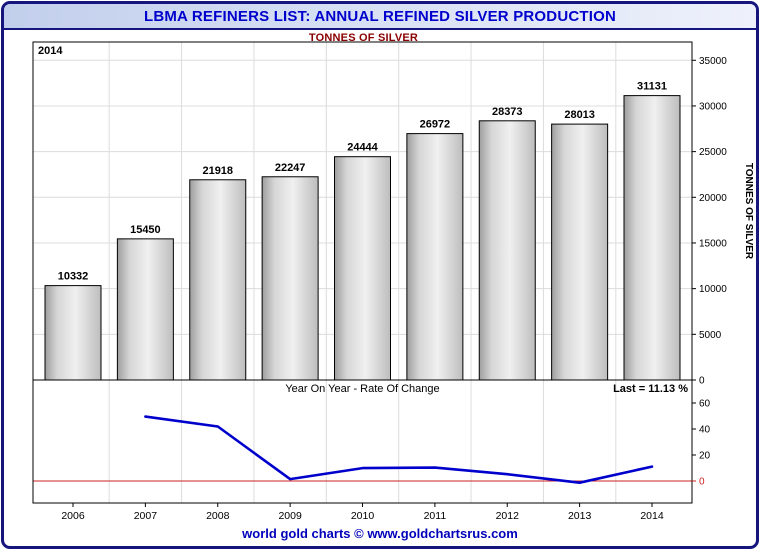  Describe the element at coordinates (508, 516) in the screenshot. I see `x-axis-year-label: 2012` at that location.